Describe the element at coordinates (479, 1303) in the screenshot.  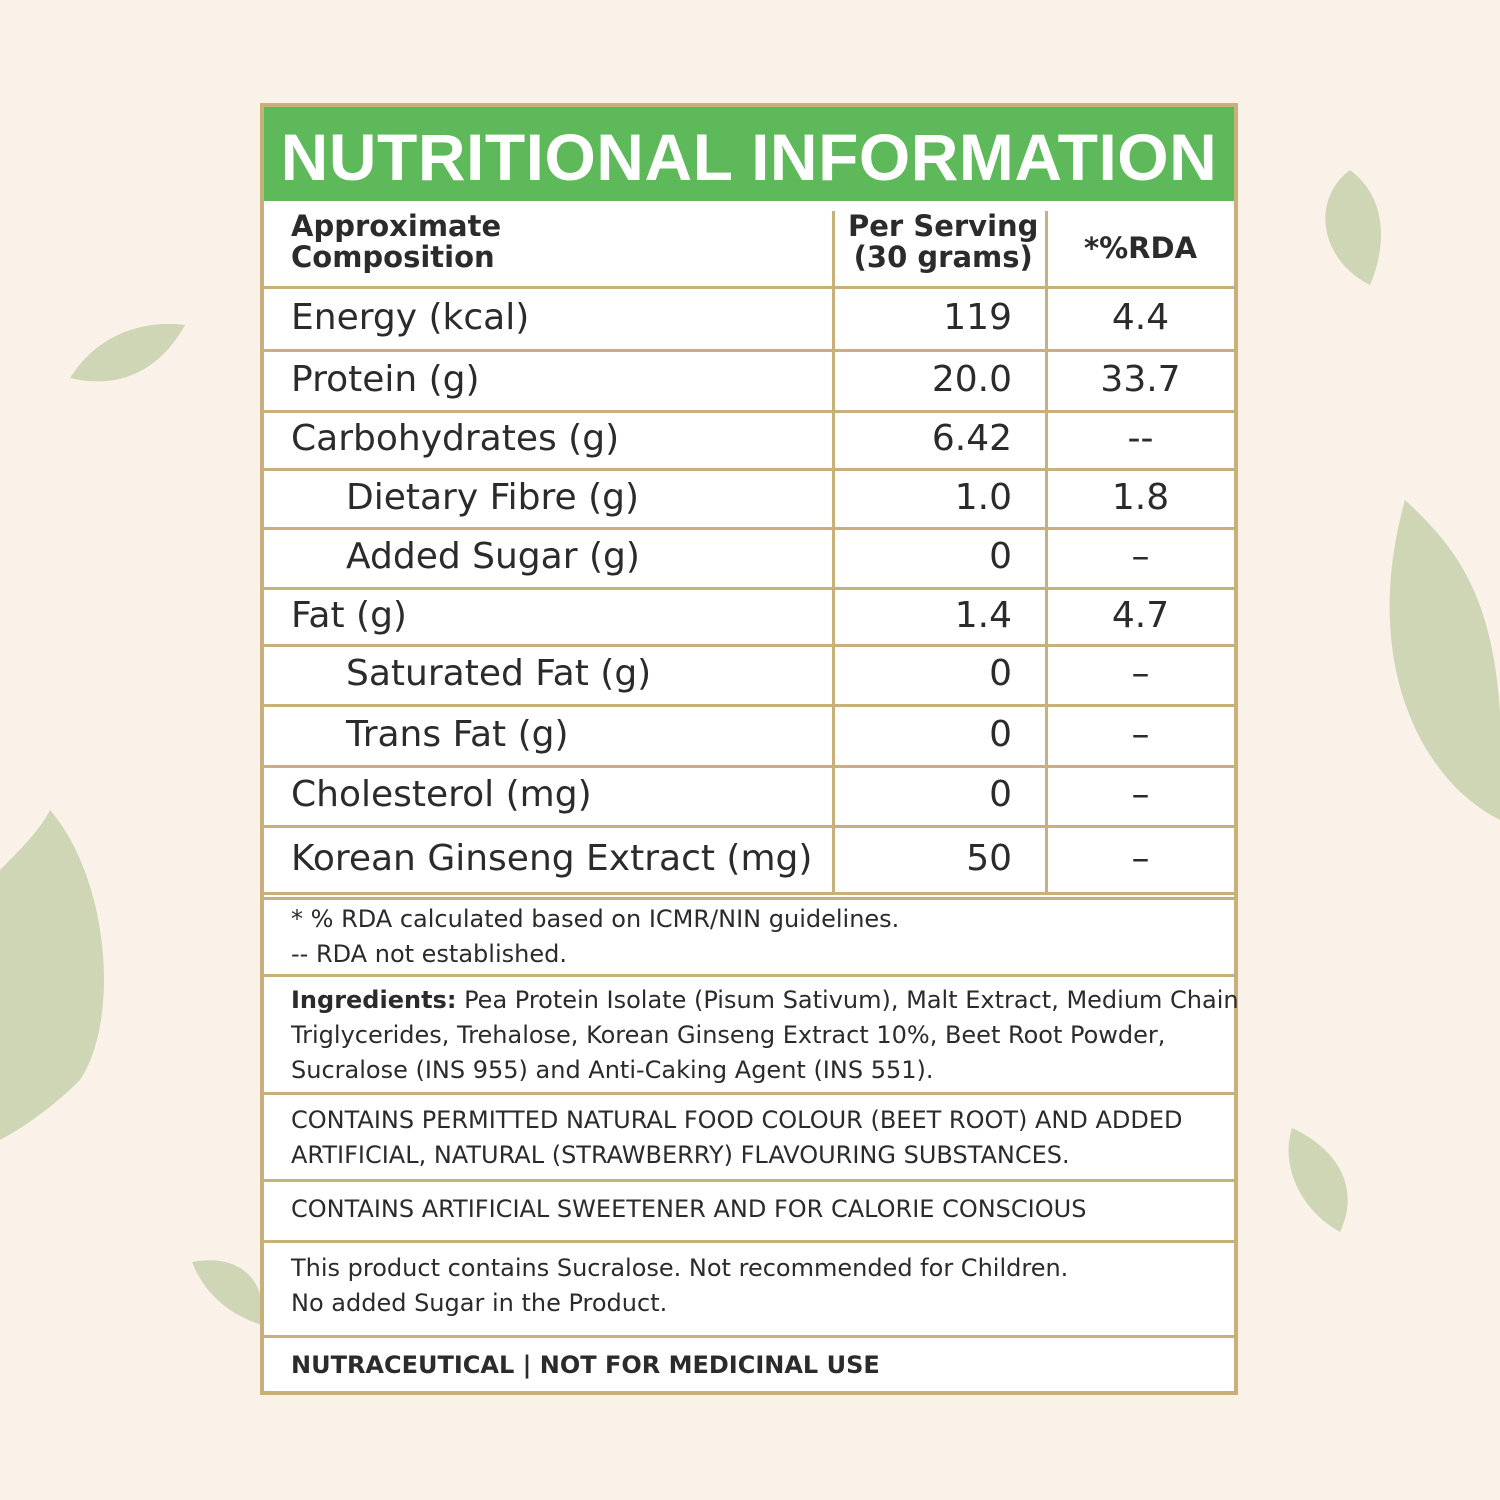
I see `warning-line: No added Sugar in the Product.` at that location.